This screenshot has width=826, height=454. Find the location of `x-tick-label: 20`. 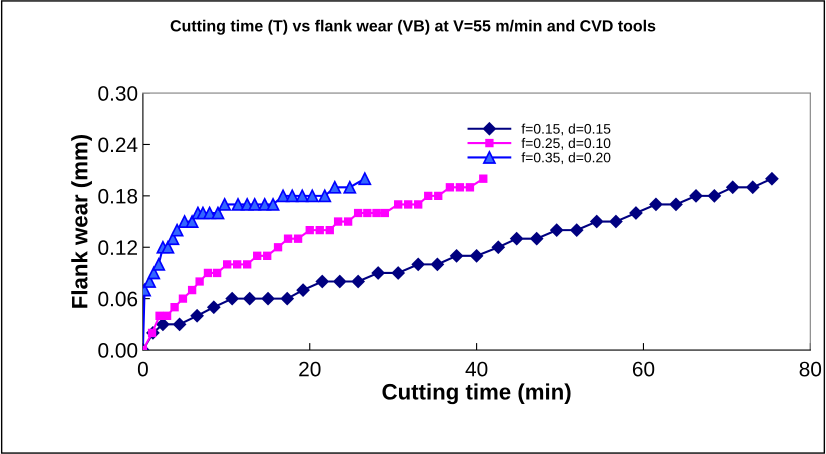

x-tick-label: 20 is located at coordinates (310, 369).